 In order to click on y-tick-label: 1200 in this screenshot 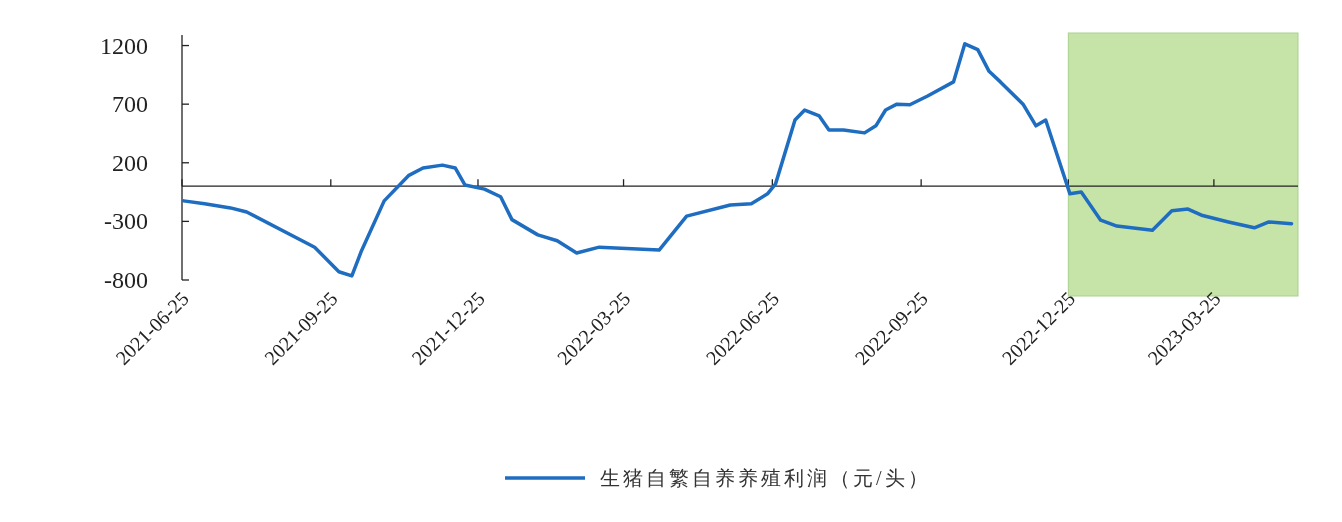, I will do `click(124, 45)`.